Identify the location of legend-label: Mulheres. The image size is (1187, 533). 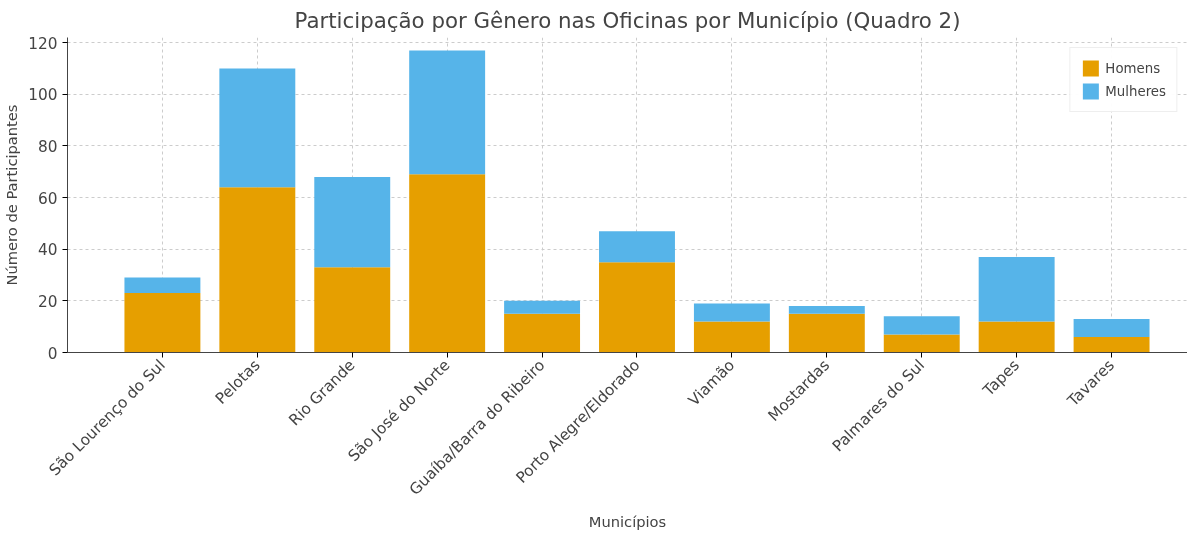
(1135, 91).